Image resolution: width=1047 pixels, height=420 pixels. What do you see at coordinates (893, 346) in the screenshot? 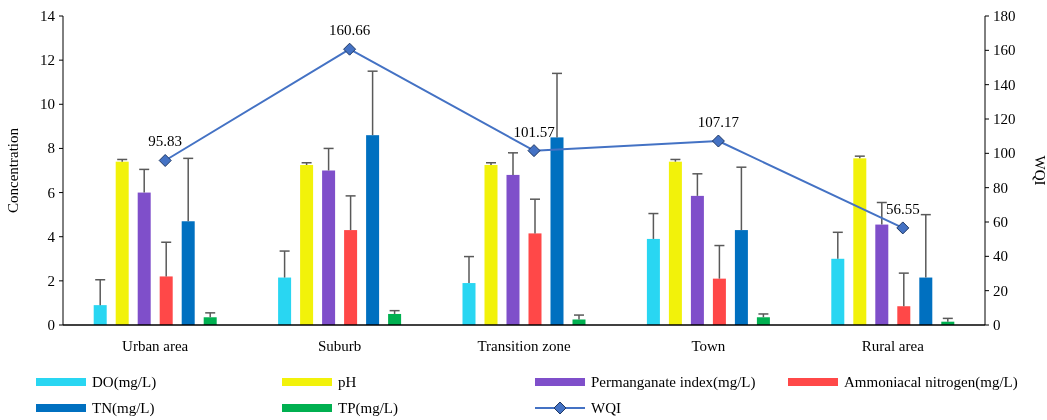
I see `x-tick-label: Rural area` at bounding box center [893, 346].